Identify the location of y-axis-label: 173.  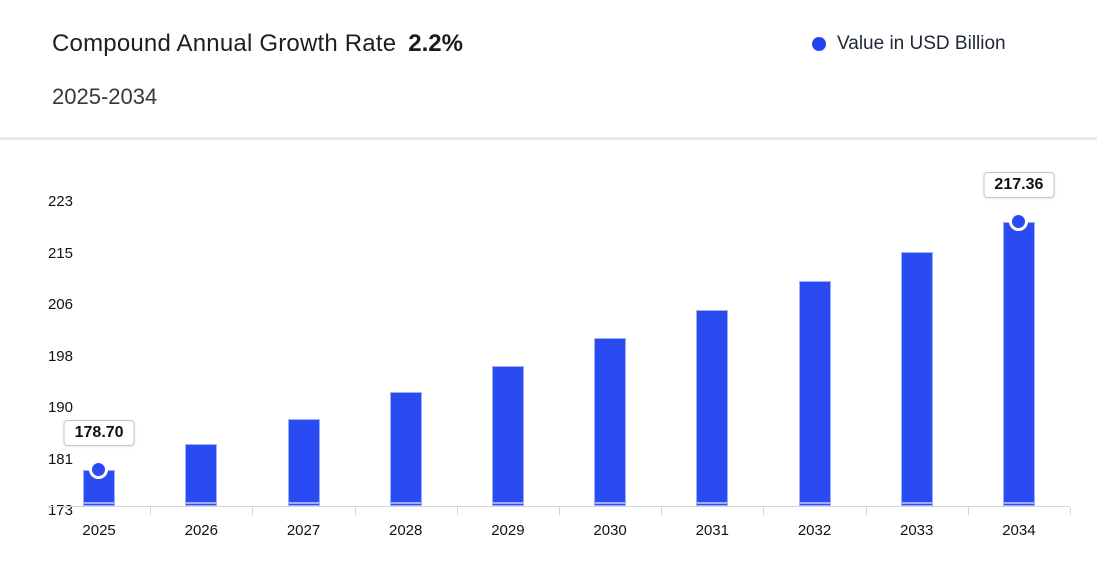
(60, 510).